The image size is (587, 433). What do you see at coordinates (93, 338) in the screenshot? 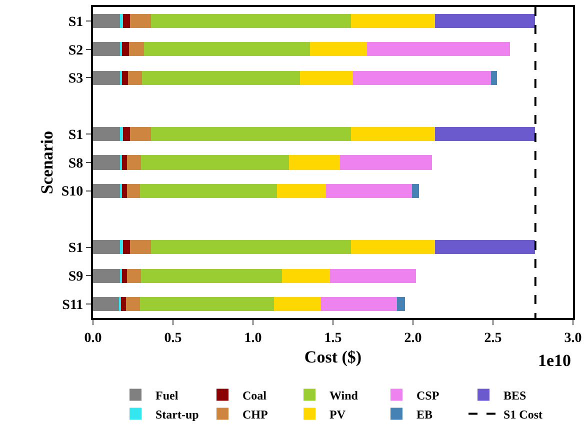
I see `x-tick-label: 0.0` at bounding box center [93, 338].